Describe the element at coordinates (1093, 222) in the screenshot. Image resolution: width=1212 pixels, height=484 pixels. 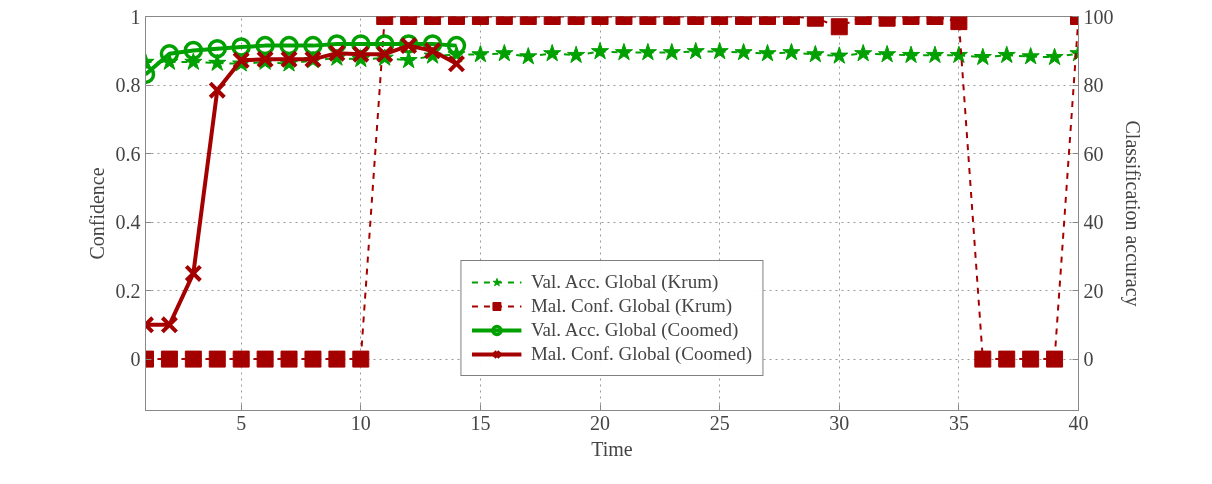
I see `y2-tick-label: 40` at that location.